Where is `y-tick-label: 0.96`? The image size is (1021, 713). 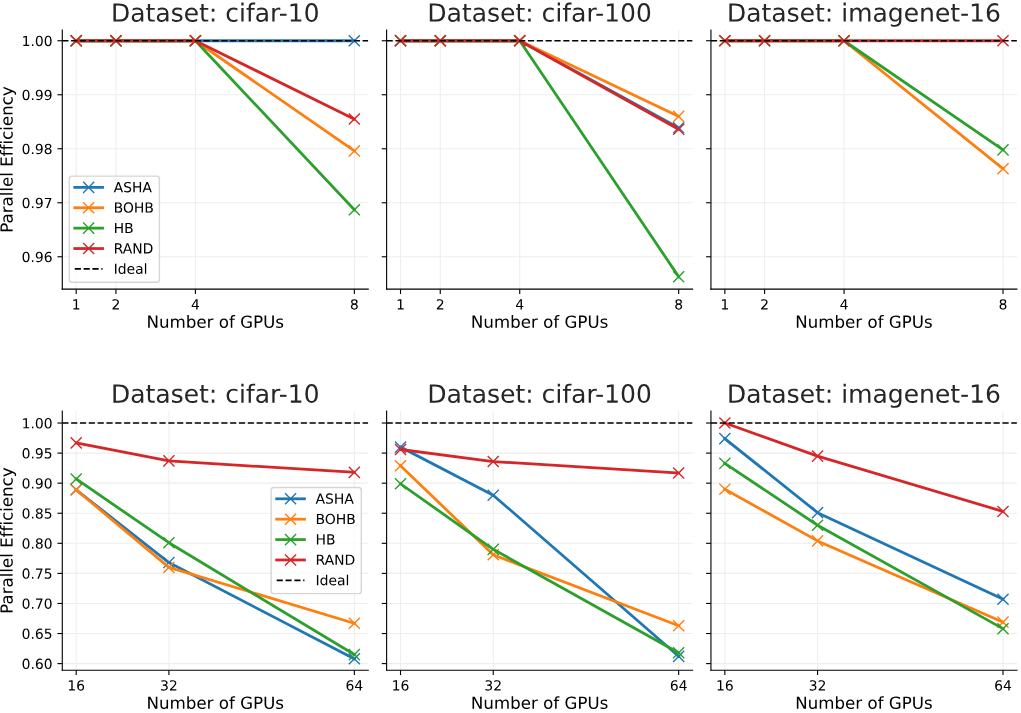 y-tick-label: 0.96 is located at coordinates (37, 257).